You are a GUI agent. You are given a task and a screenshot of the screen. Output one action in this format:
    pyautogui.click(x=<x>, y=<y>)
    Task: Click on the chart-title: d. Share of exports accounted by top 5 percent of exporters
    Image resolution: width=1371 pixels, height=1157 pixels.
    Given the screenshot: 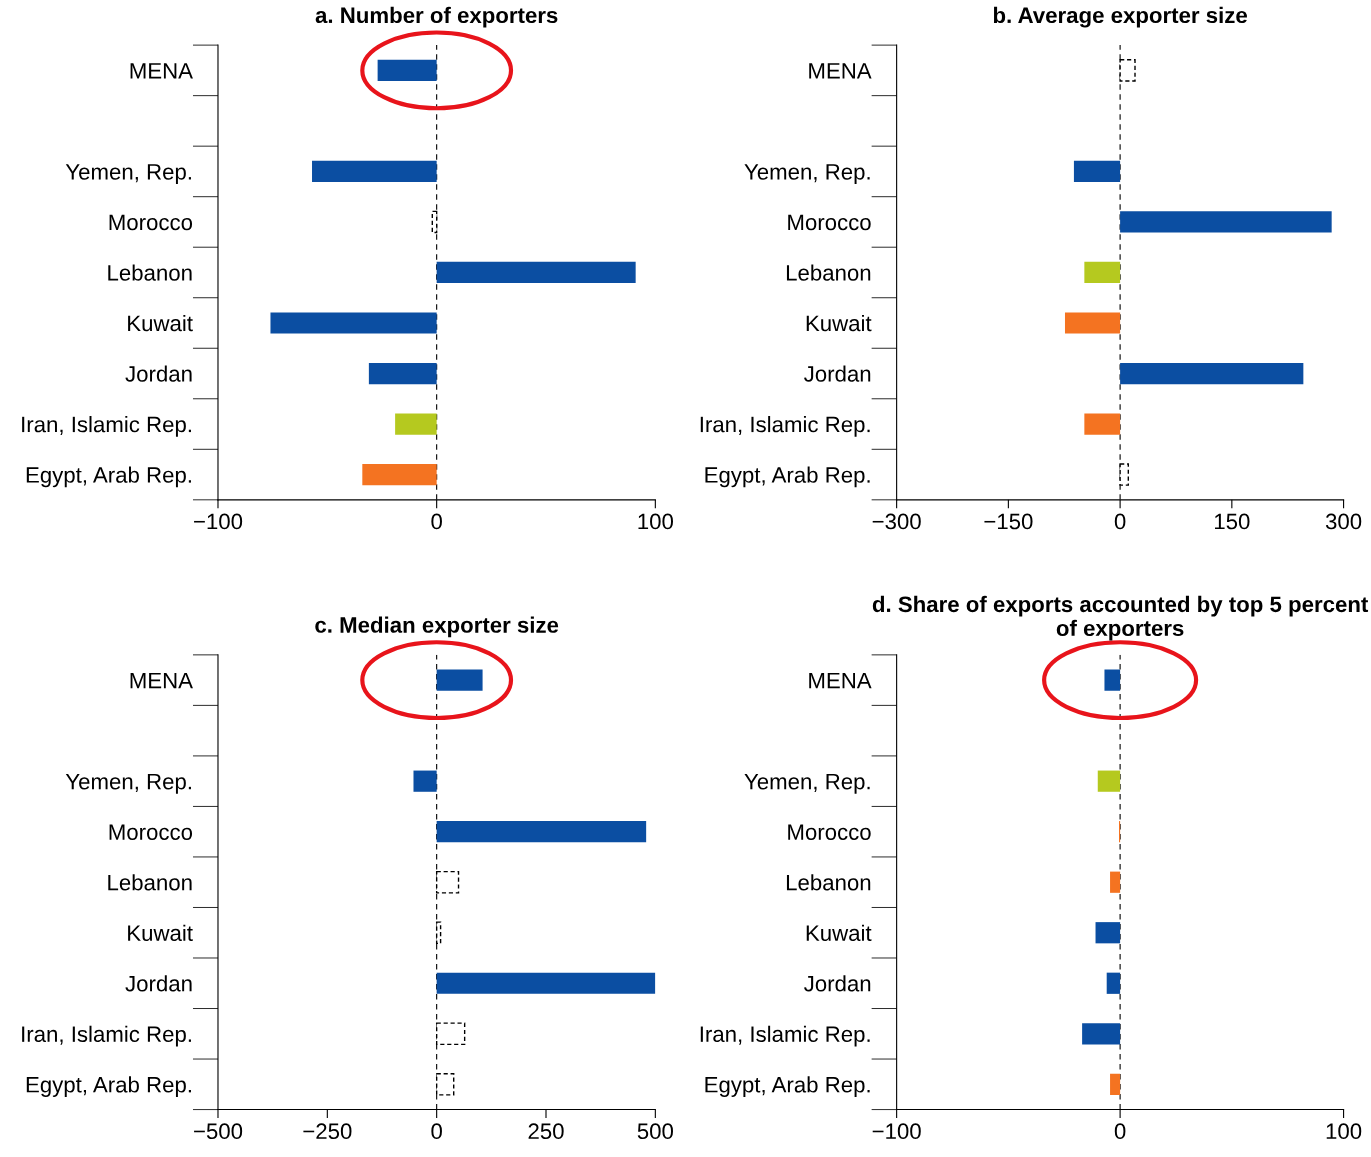 What is the action you would take?
    pyautogui.click(x=1120, y=618)
    